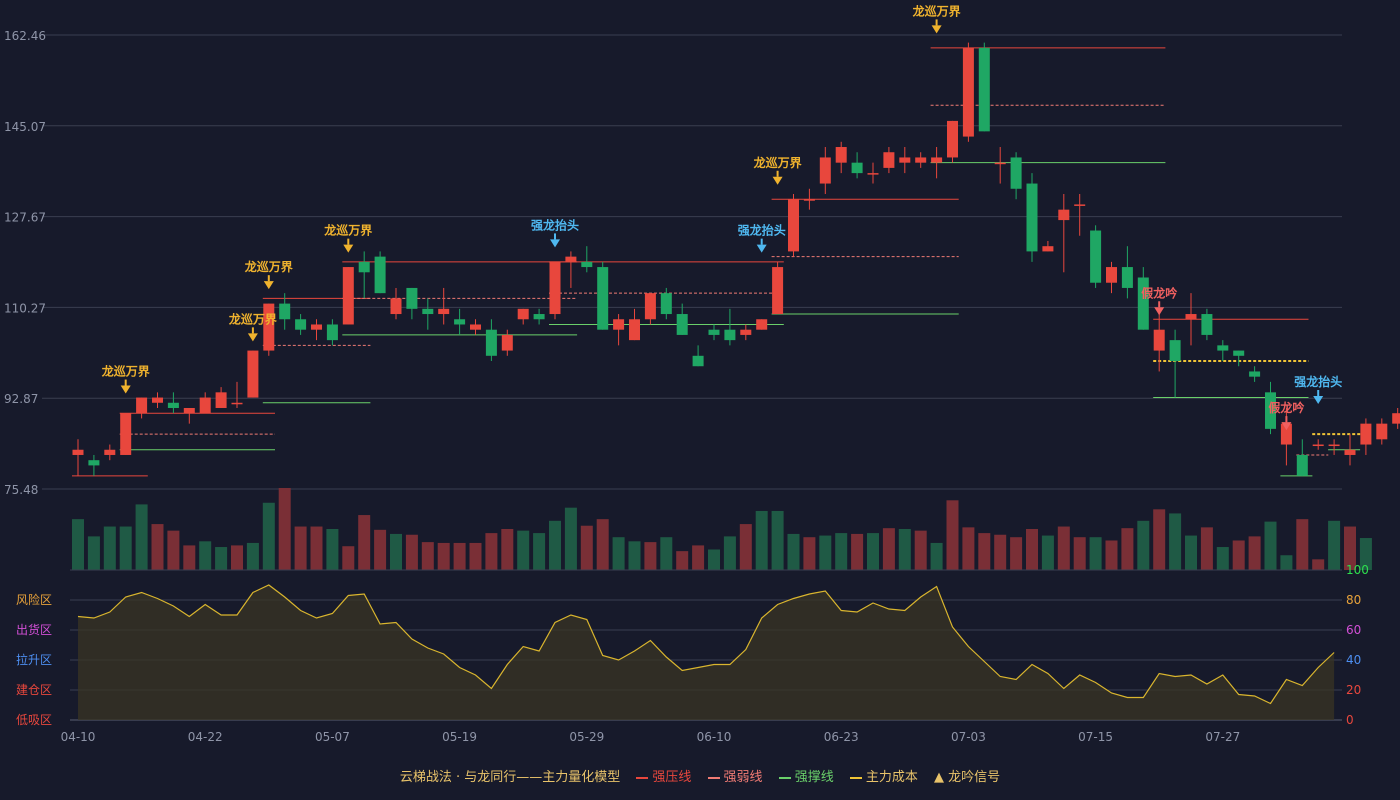 Image resolution: width=1400 pixels, height=800 pixels. I want to click on price-axis-labels: 162.46 145.07 127.67 110.27 92.87 75.48, so click(25, 263).